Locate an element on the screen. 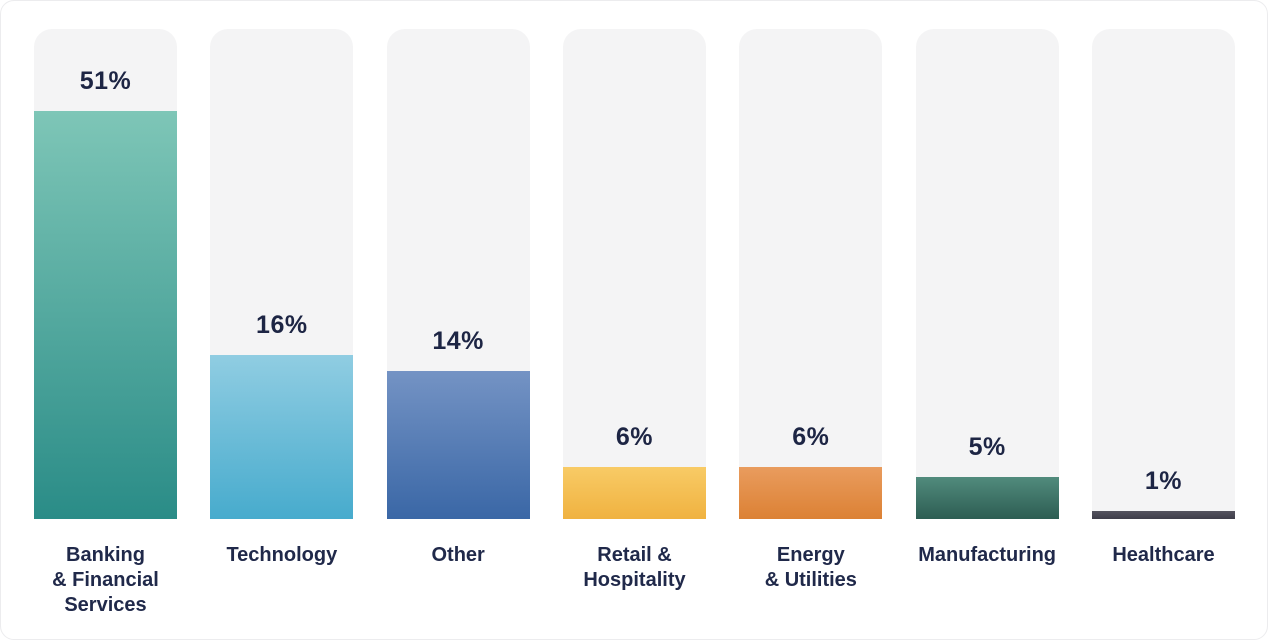 This screenshot has height=640, width=1268. bar-column-retail-hospitality: 6% Retail & Hospitality is located at coordinates (634, 323).